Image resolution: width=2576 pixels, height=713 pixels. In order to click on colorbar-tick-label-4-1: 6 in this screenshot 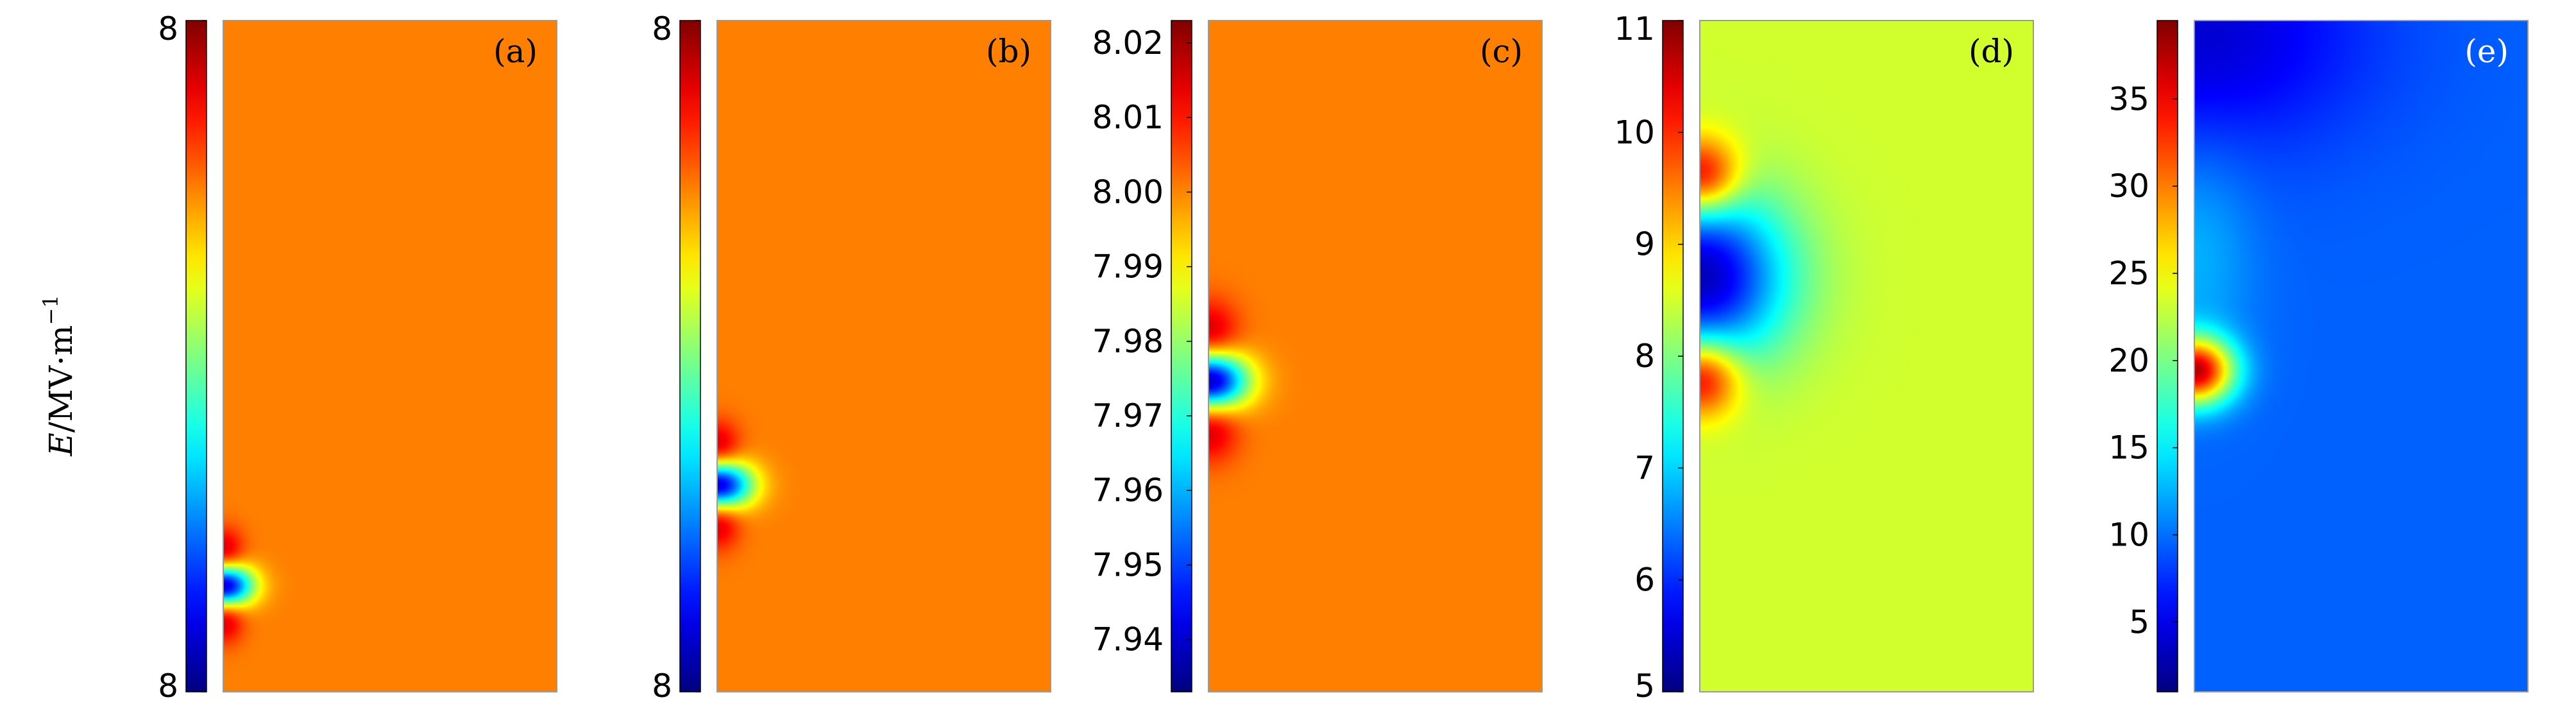, I will do `click(1644, 580)`.